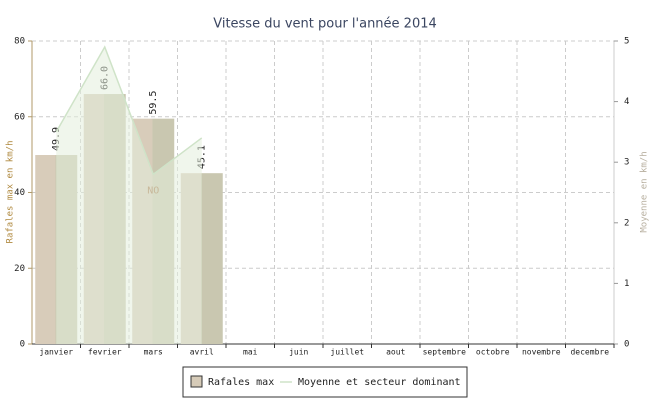 Image resolution: width=650 pixels, height=400 pixels. I want to click on y2-tick-label: 3, so click(626, 163).